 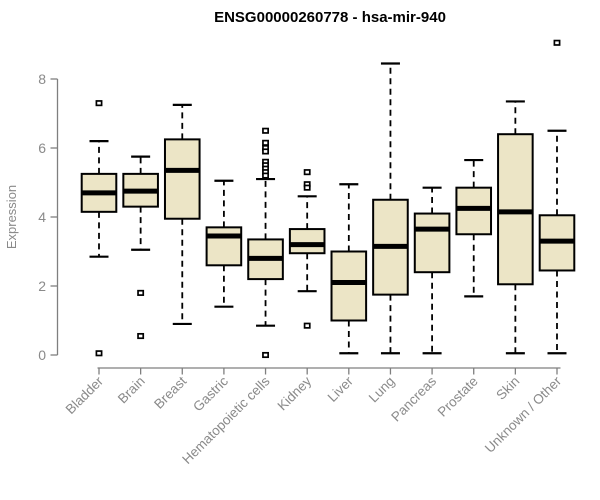 I want to click on box-skin, so click(x=515, y=227).